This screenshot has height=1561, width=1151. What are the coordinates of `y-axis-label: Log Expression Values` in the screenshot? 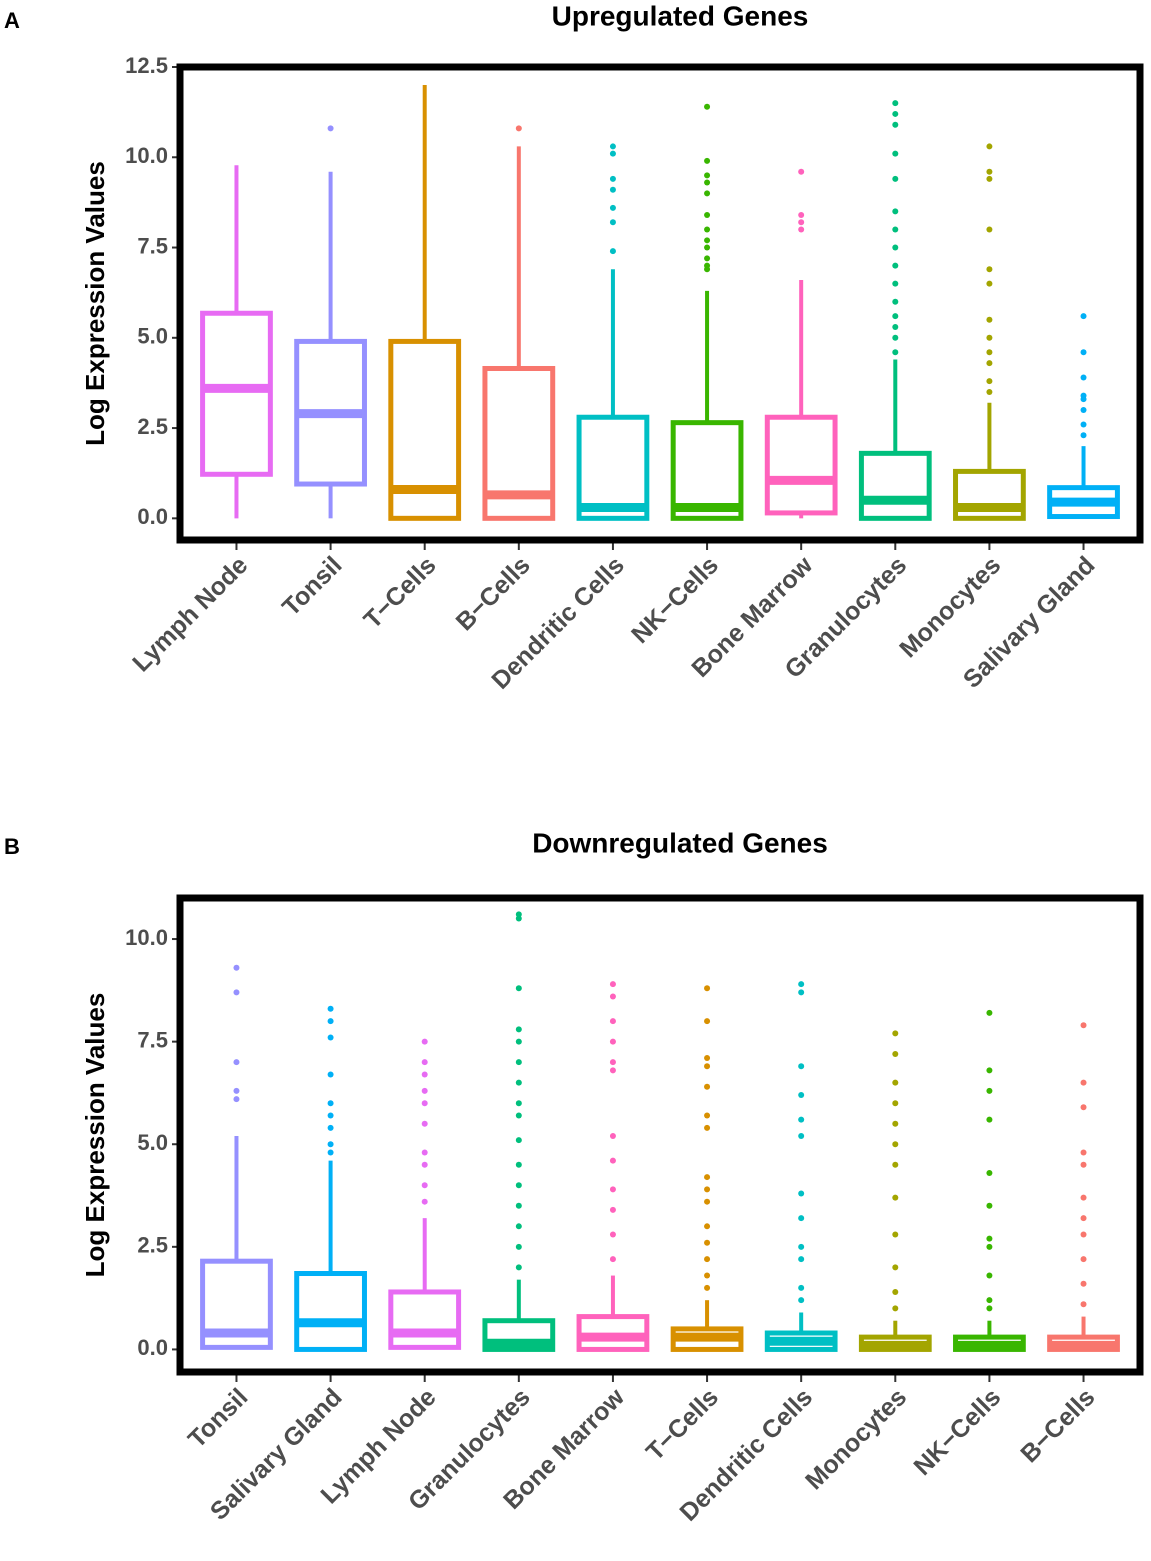 It's located at (95, 1135).